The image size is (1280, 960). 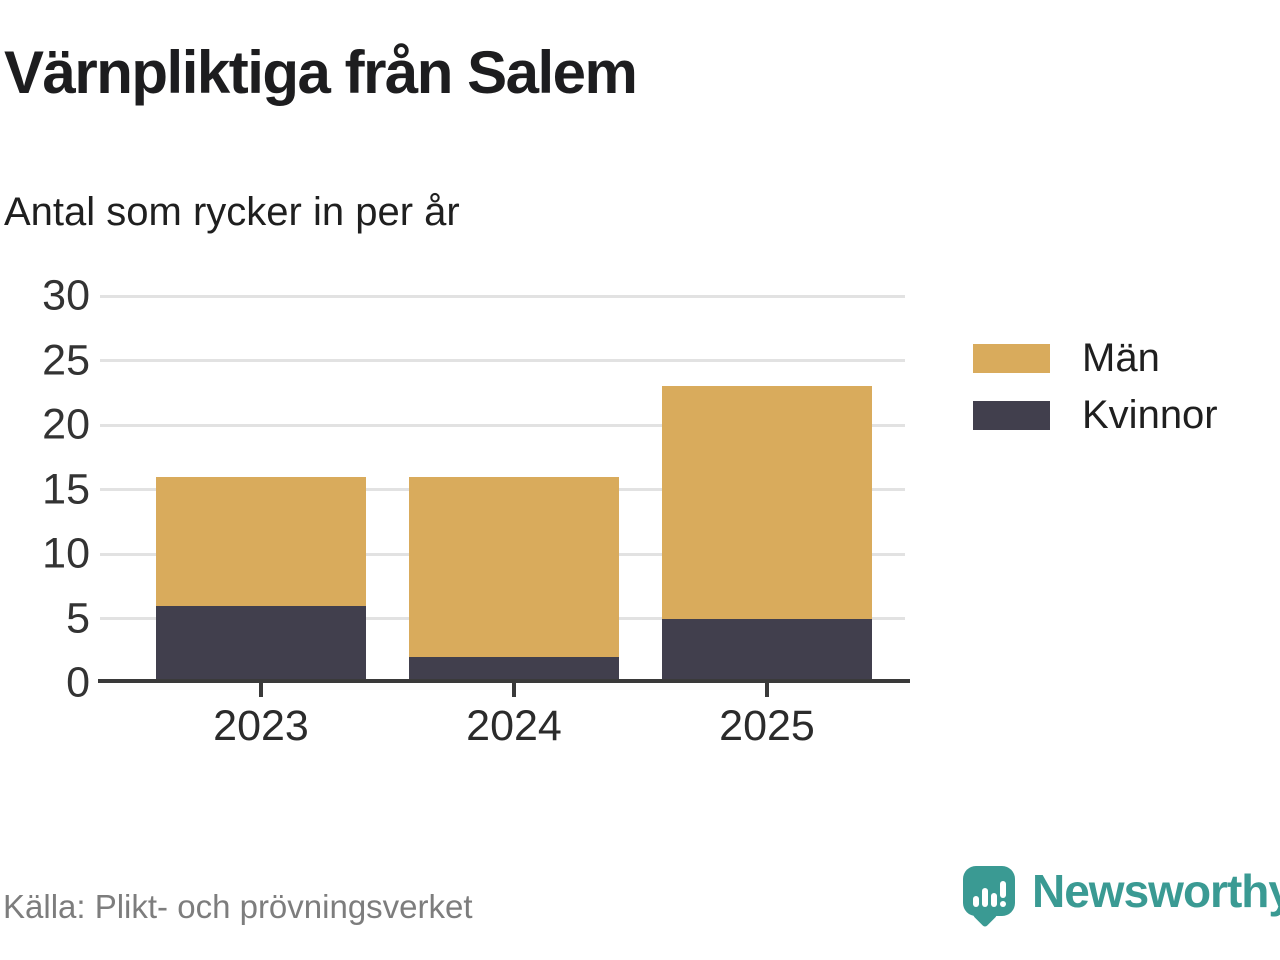 What do you see at coordinates (504, 681) in the screenshot?
I see `x-axis-line` at bounding box center [504, 681].